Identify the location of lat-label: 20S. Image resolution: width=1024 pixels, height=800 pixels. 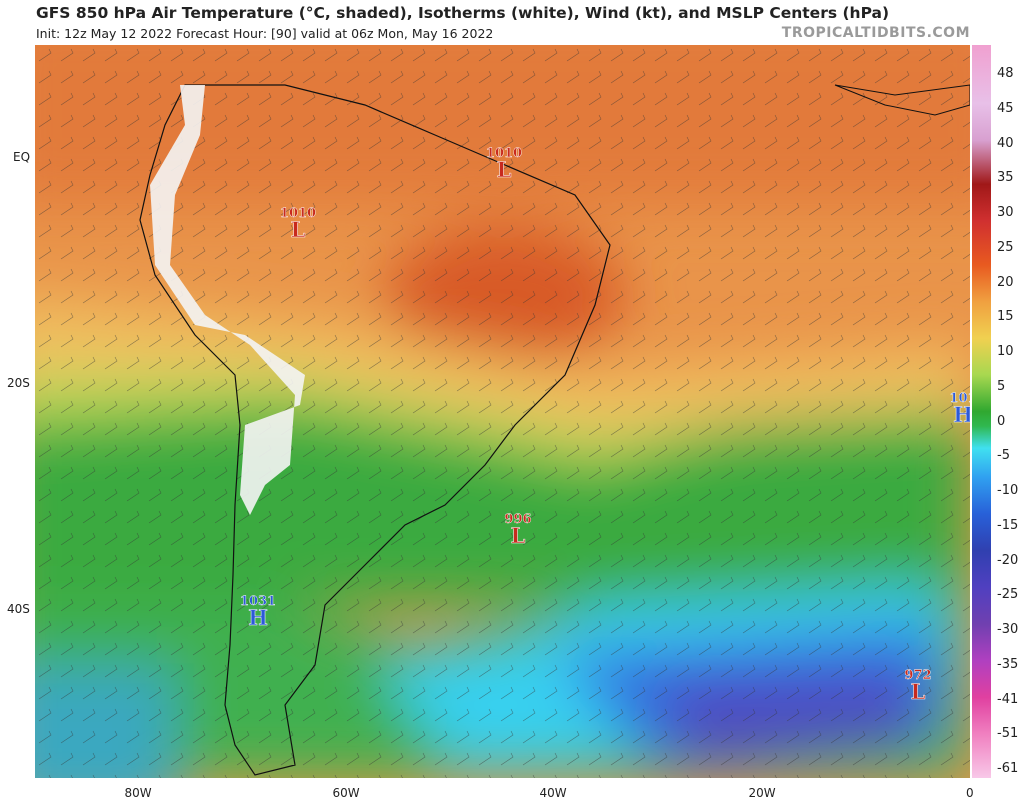
(18, 383).